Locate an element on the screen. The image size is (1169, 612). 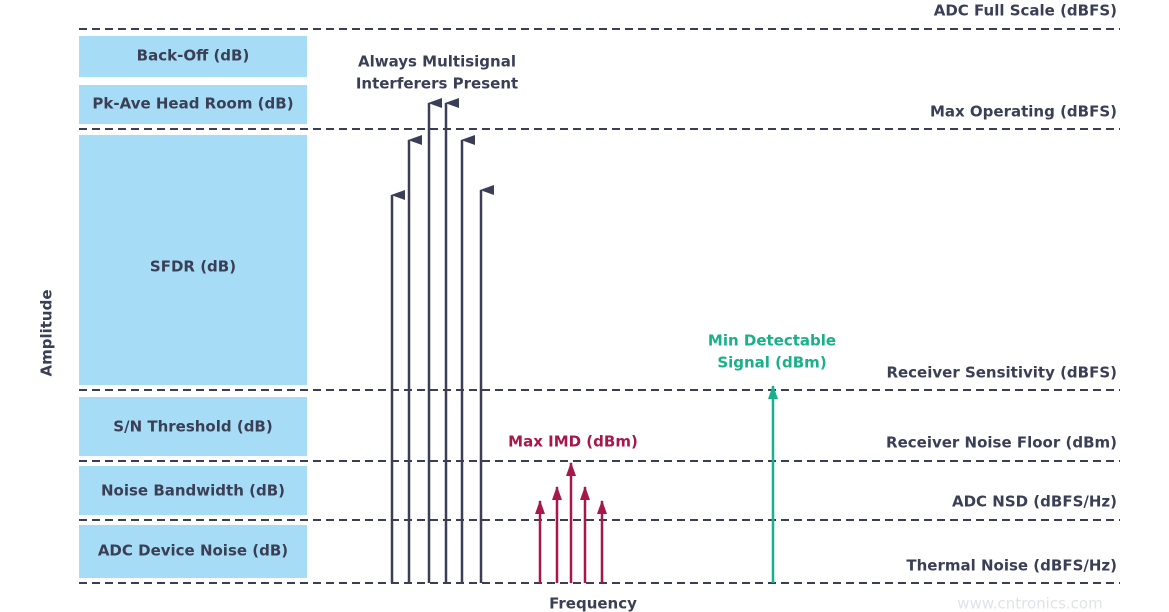
box-label: Pk-Ave Head Room (dB) is located at coordinates (192, 104).